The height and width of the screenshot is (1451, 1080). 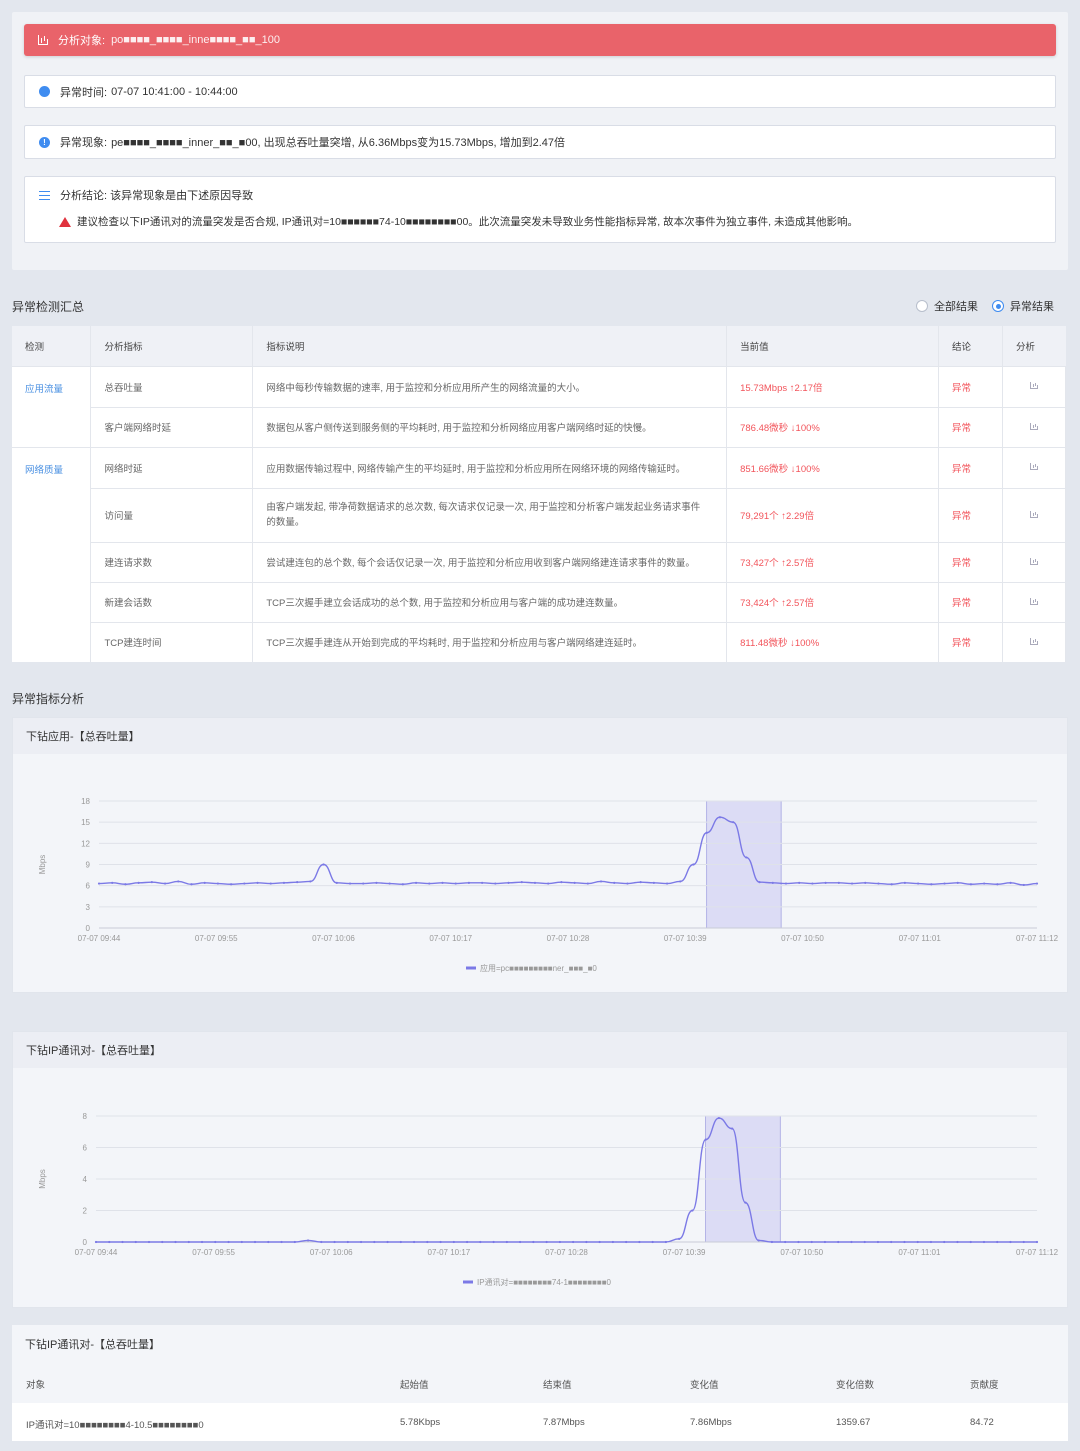 I want to click on radio-all-results: 全部结果, so click(x=947, y=306).